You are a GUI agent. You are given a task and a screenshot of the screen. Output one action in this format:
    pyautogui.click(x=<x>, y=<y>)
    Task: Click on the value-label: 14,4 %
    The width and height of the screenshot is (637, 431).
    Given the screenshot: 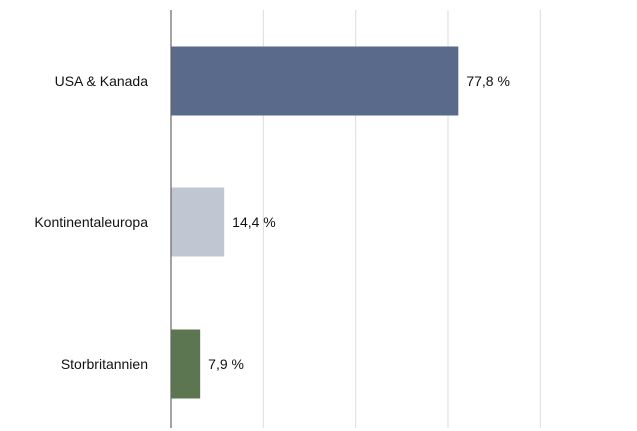 What is the action you would take?
    pyautogui.click(x=254, y=222)
    